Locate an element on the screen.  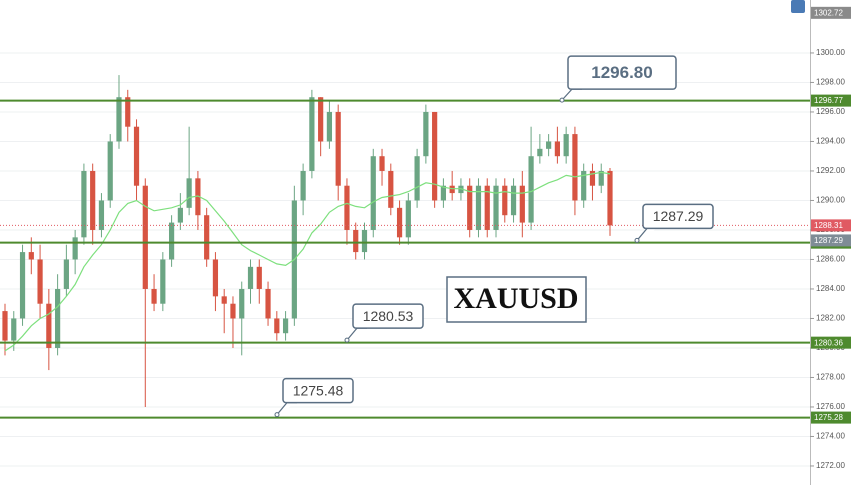
symbol-box is located at coordinates (516, 299).